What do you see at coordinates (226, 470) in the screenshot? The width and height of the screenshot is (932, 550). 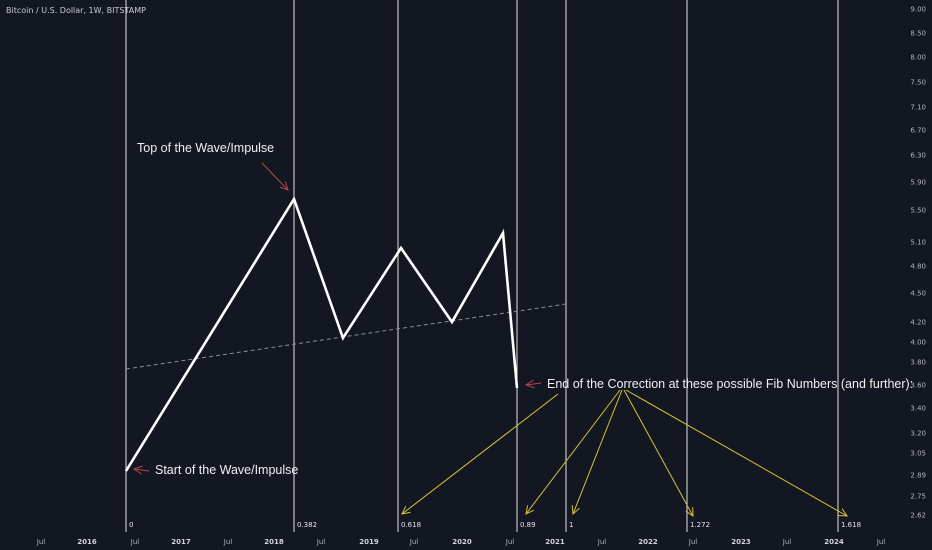 I see `start-annotation-text: Start of the Wave/Impulse` at bounding box center [226, 470].